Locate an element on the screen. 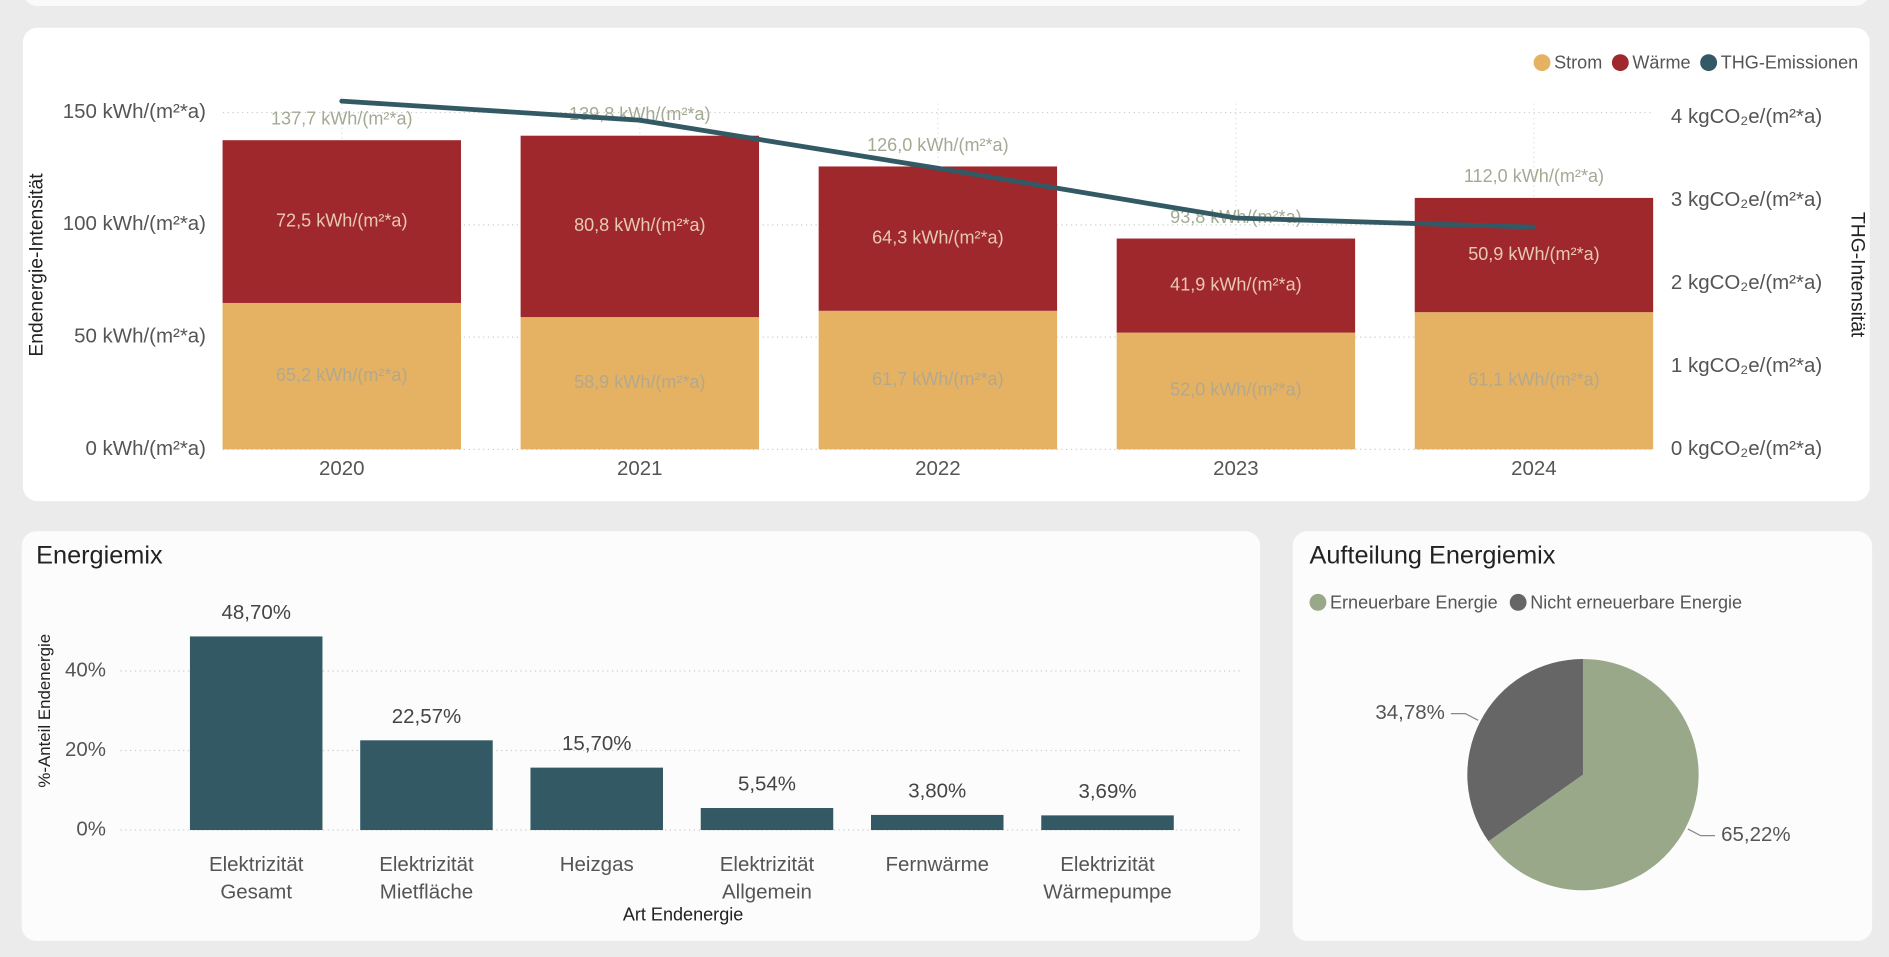 This screenshot has height=957, width=1889. legend-label: Strom is located at coordinates (1578, 63).